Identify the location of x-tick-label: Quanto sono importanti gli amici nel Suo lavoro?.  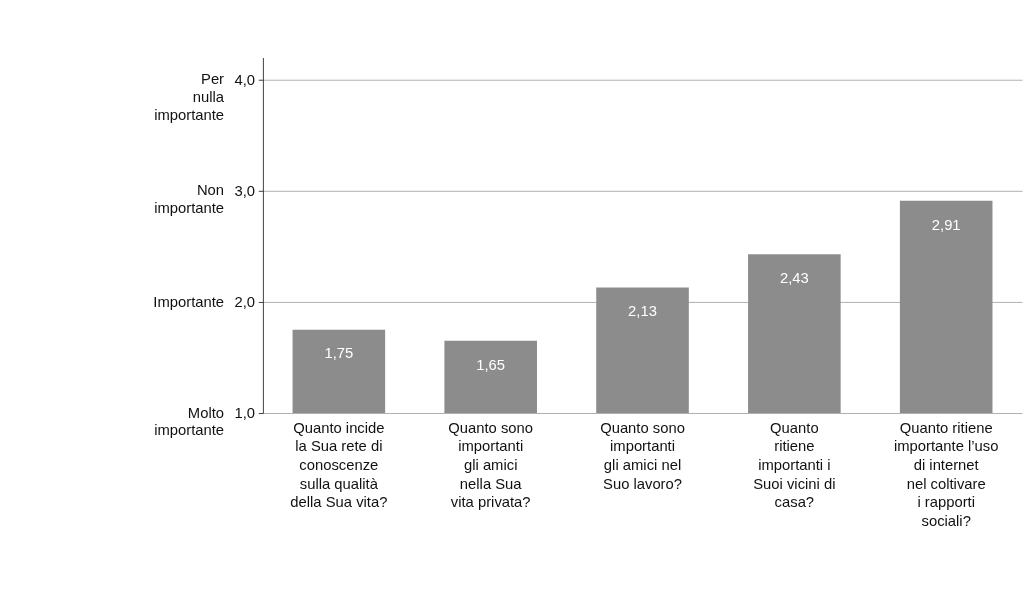
(642, 455).